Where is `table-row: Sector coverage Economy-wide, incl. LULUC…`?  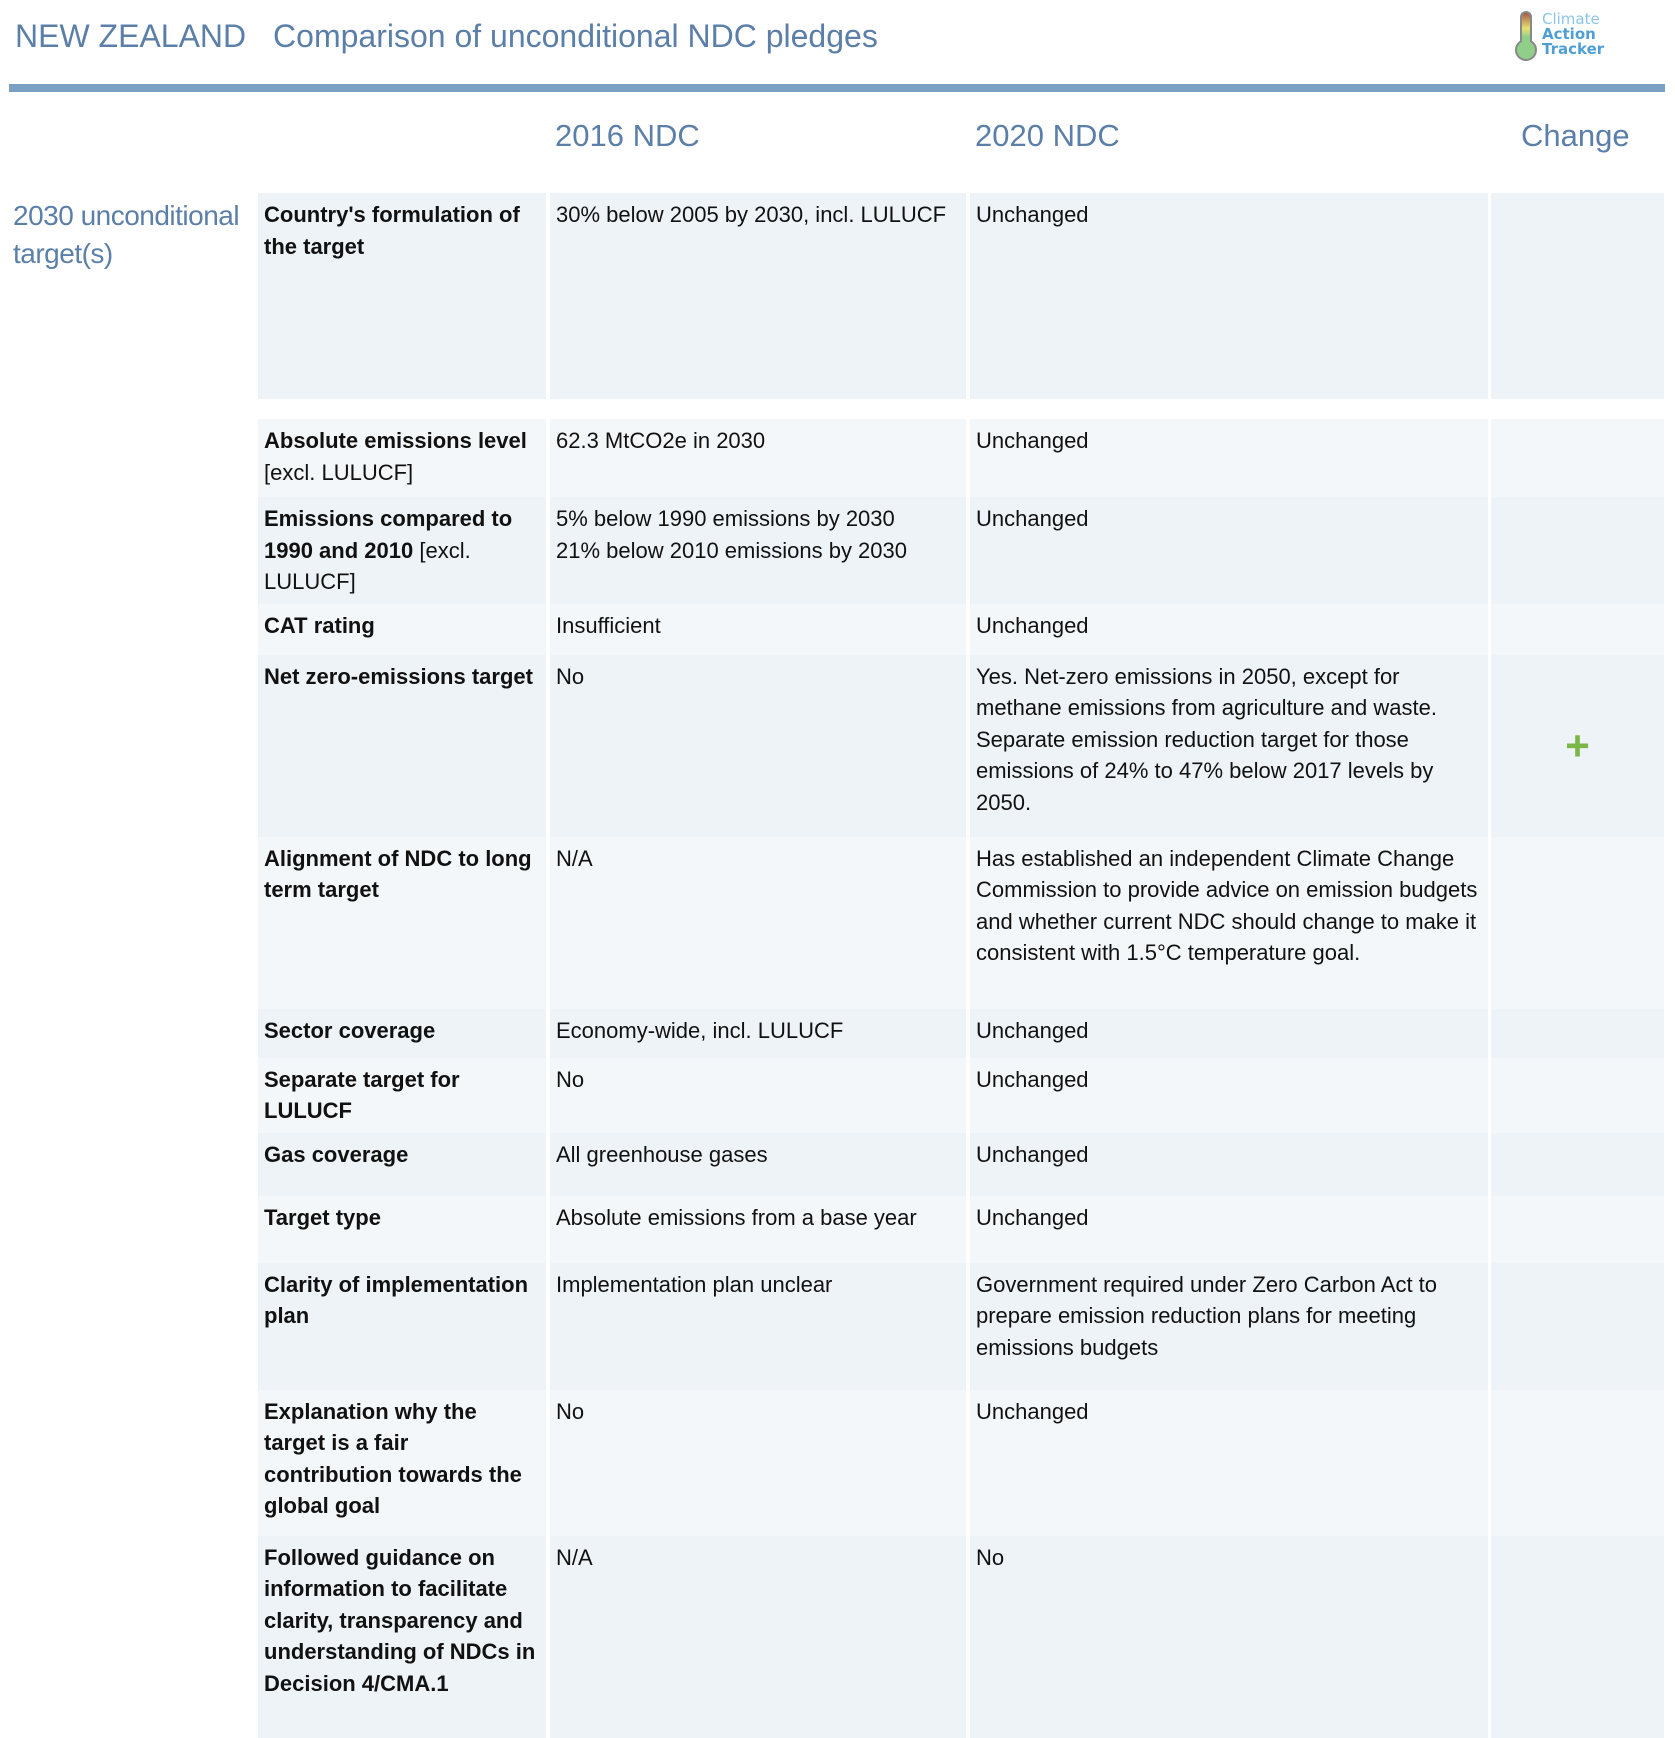
table-row: Sector coverage Economy-wide, incl. LULUC… is located at coordinates (961, 1033).